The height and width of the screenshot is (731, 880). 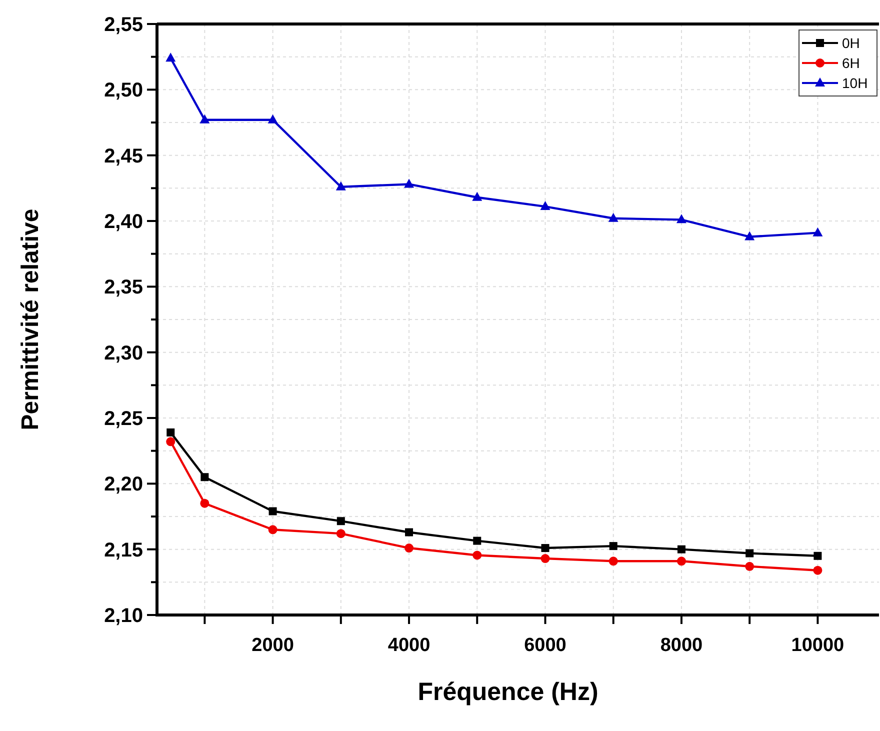 What do you see at coordinates (273, 645) in the screenshot?
I see `x-tick-label: 2000` at bounding box center [273, 645].